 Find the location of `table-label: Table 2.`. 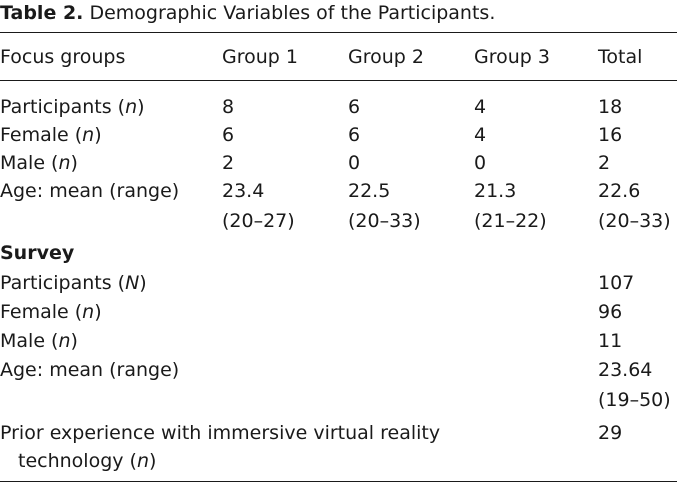

table-label: Table 2. is located at coordinates (42, 13).